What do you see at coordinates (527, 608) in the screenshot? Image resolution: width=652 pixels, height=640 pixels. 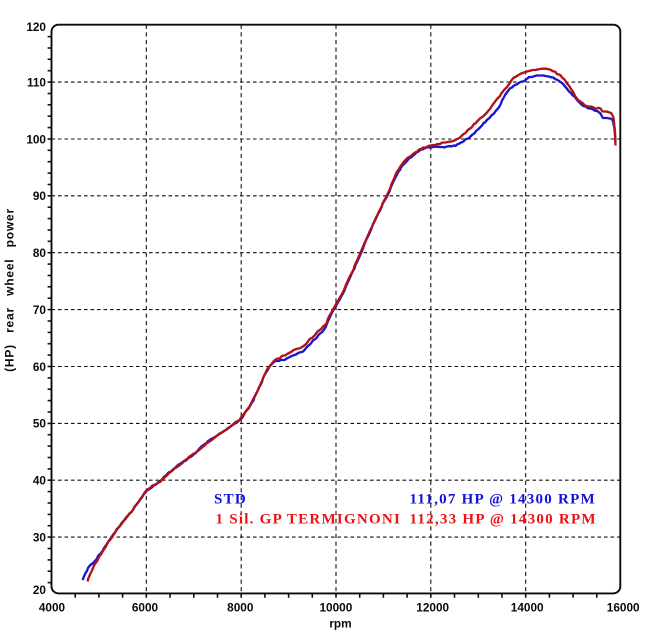 I see `svg-text: 14000` at bounding box center [527, 608].